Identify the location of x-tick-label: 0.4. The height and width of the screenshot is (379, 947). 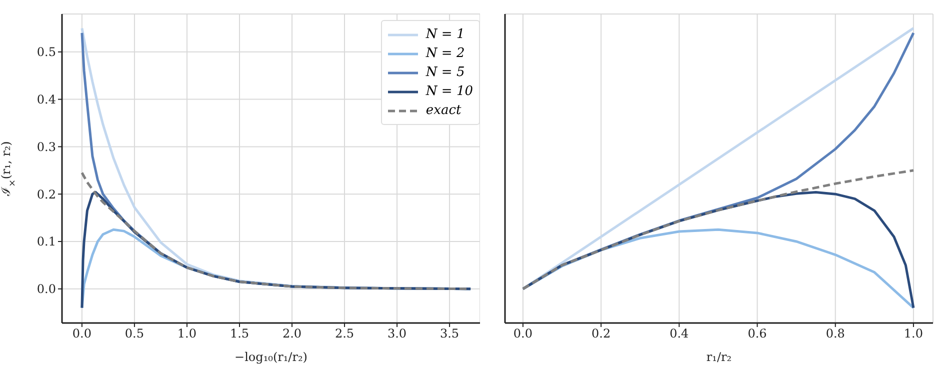
(680, 333).